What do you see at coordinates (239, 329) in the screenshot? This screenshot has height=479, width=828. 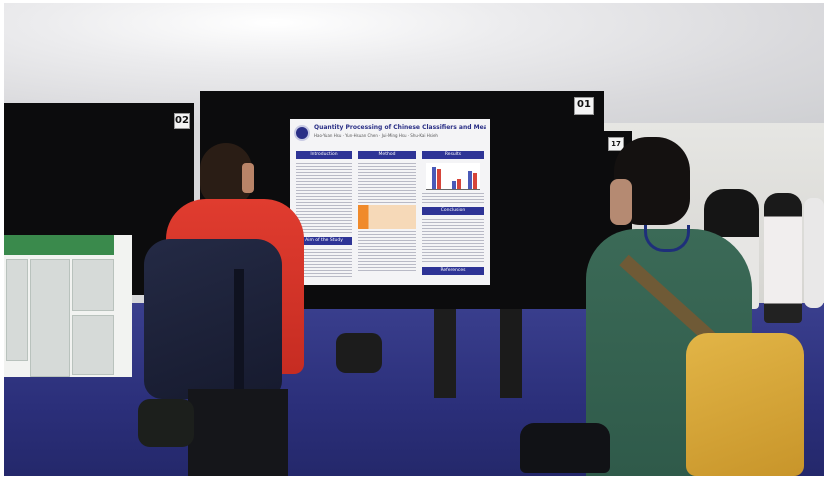 I see `backpack-strap` at bounding box center [239, 329].